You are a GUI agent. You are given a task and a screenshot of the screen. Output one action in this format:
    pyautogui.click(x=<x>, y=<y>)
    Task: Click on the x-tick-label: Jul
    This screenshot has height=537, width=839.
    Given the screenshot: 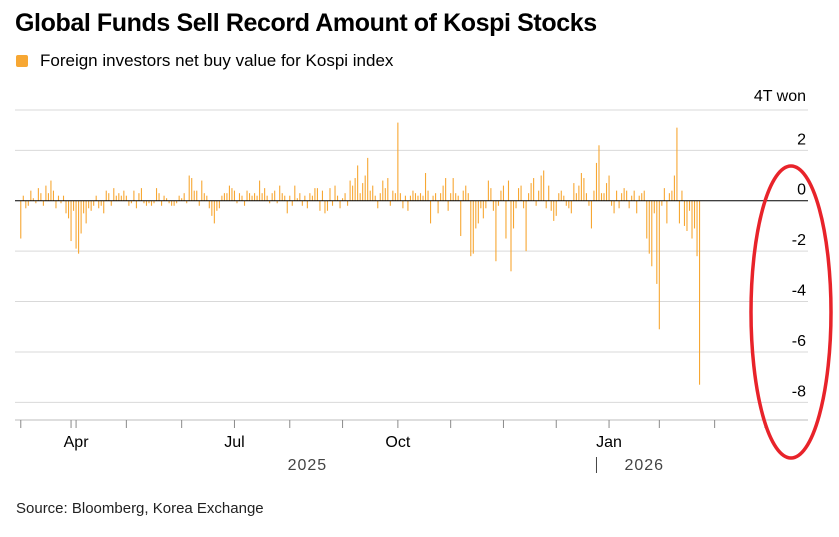 What is the action you would take?
    pyautogui.click(x=234, y=442)
    